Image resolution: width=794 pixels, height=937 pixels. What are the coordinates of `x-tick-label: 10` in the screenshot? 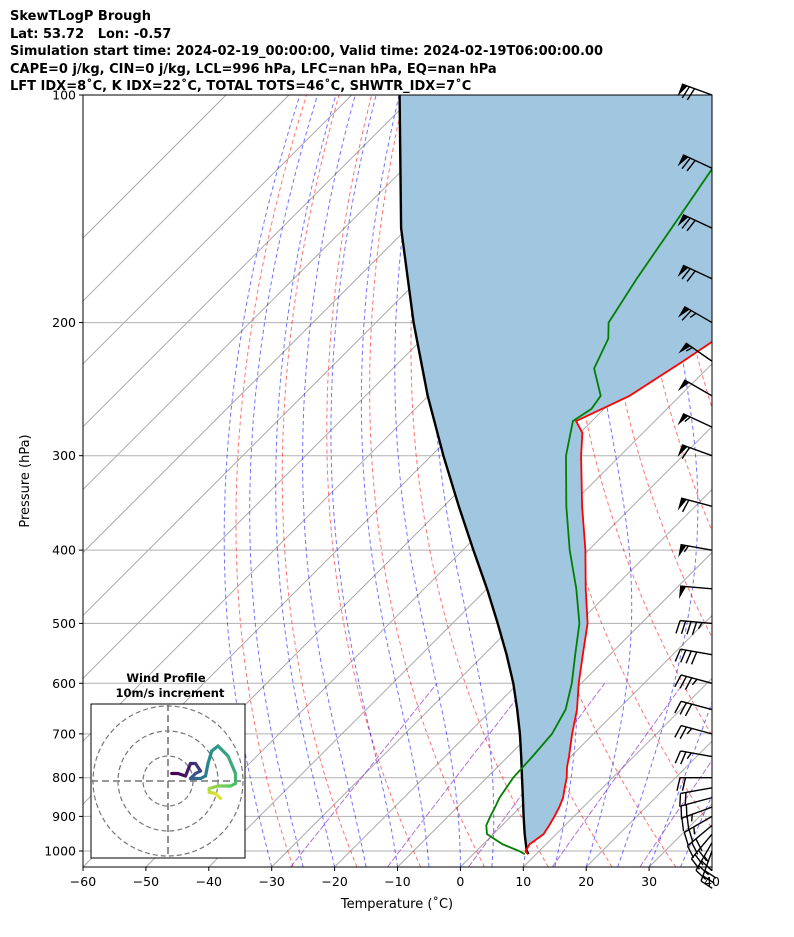 It's located at (523, 881).